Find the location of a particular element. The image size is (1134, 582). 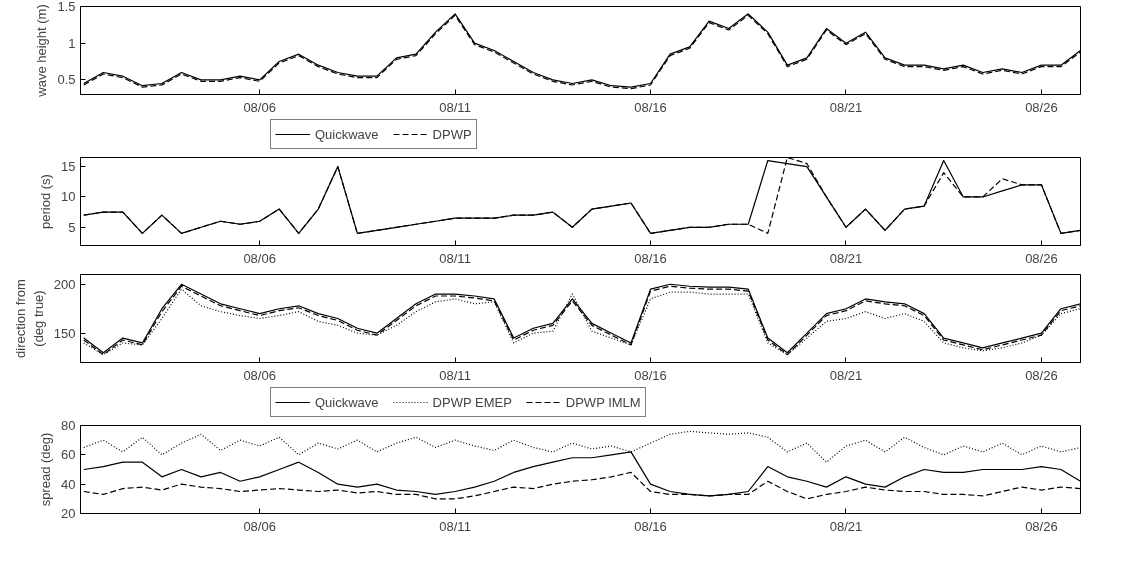

legend-label: DPWP EMEP is located at coordinates (472, 402).